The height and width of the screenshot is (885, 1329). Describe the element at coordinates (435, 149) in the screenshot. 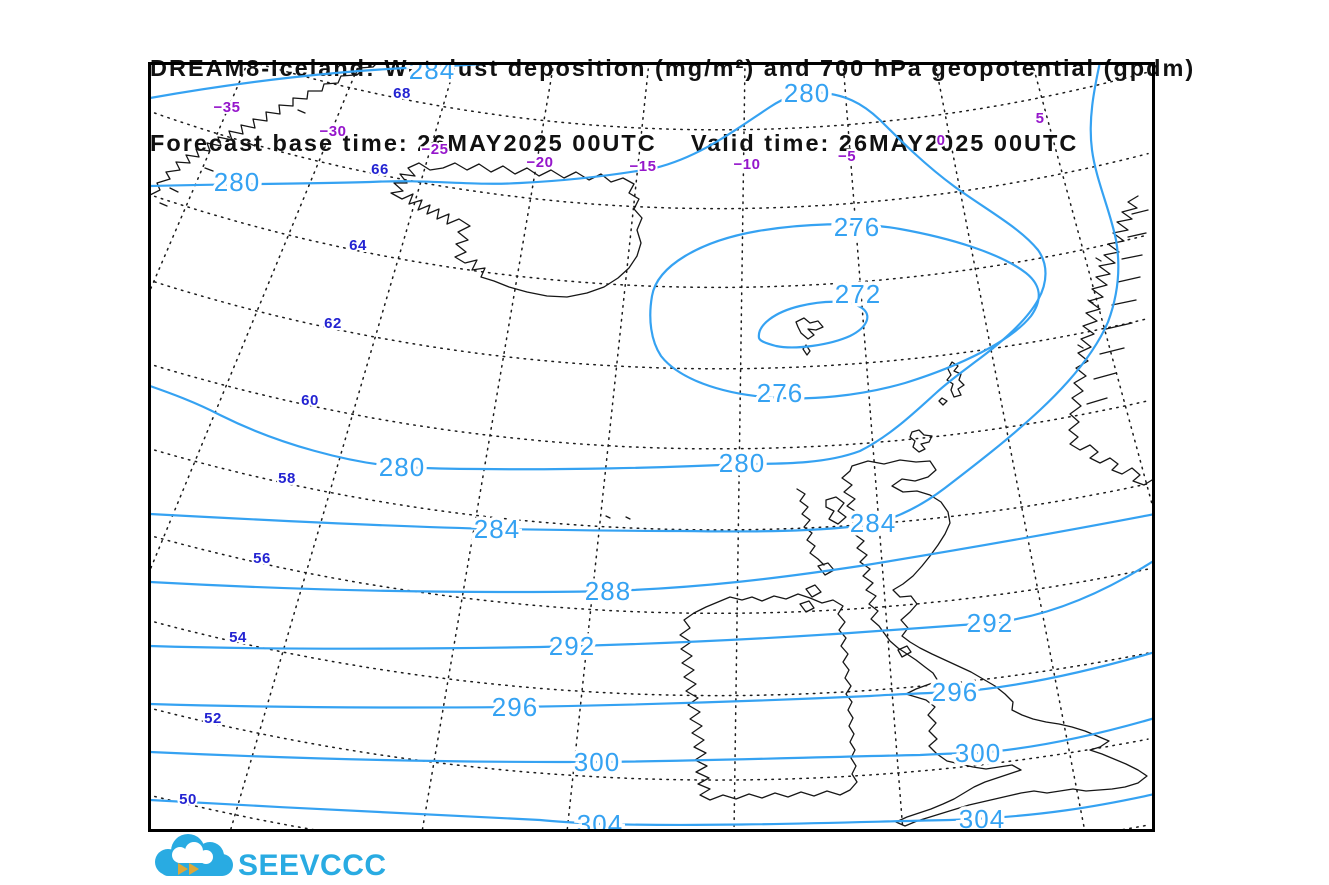

I see `longitude-label: −25` at that location.